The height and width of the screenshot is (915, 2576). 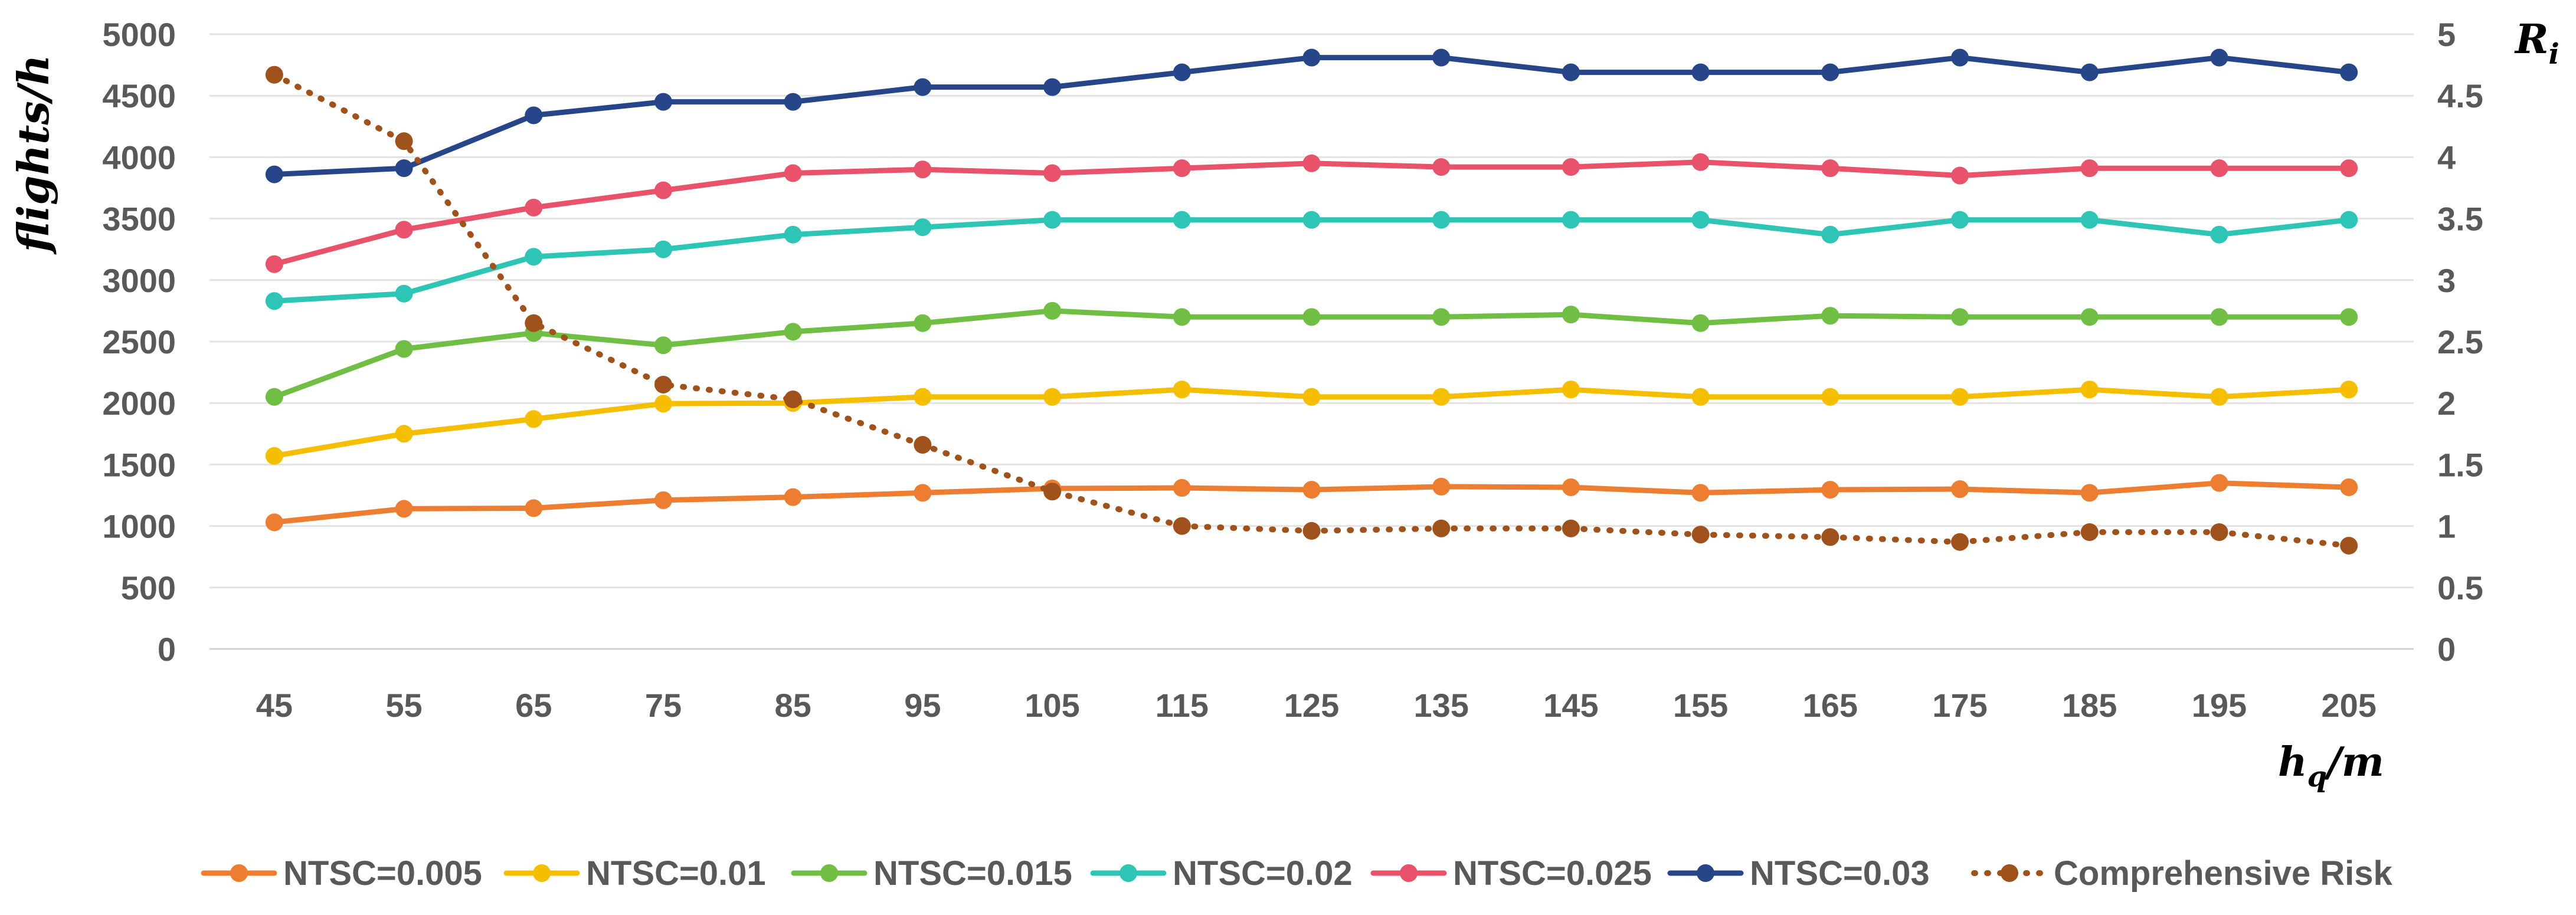 What do you see at coordinates (139, 341) in the screenshot?
I see `y-tick-label: 2500` at bounding box center [139, 341].